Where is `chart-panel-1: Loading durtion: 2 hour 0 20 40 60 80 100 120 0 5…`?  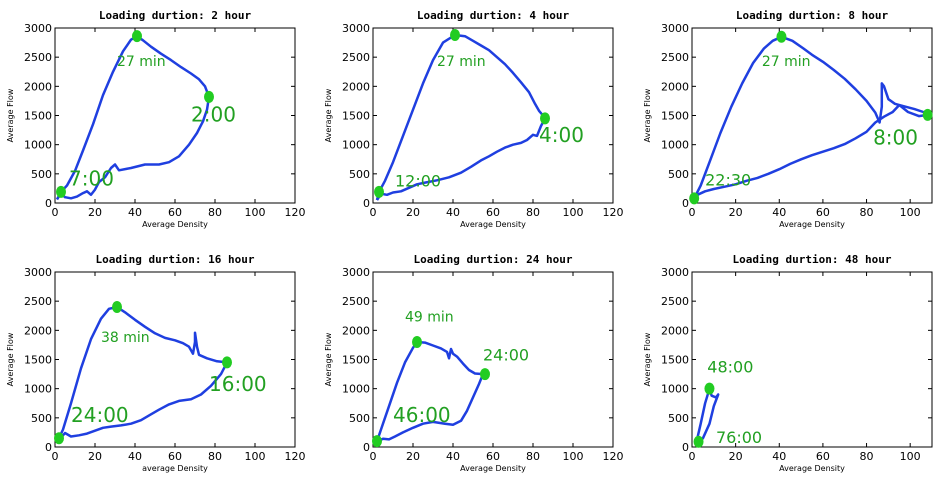 chart-panel-1: Loading durtion: 2 hour 0 20 40 60 80 100 120 0 5… is located at coordinates (156, 119).